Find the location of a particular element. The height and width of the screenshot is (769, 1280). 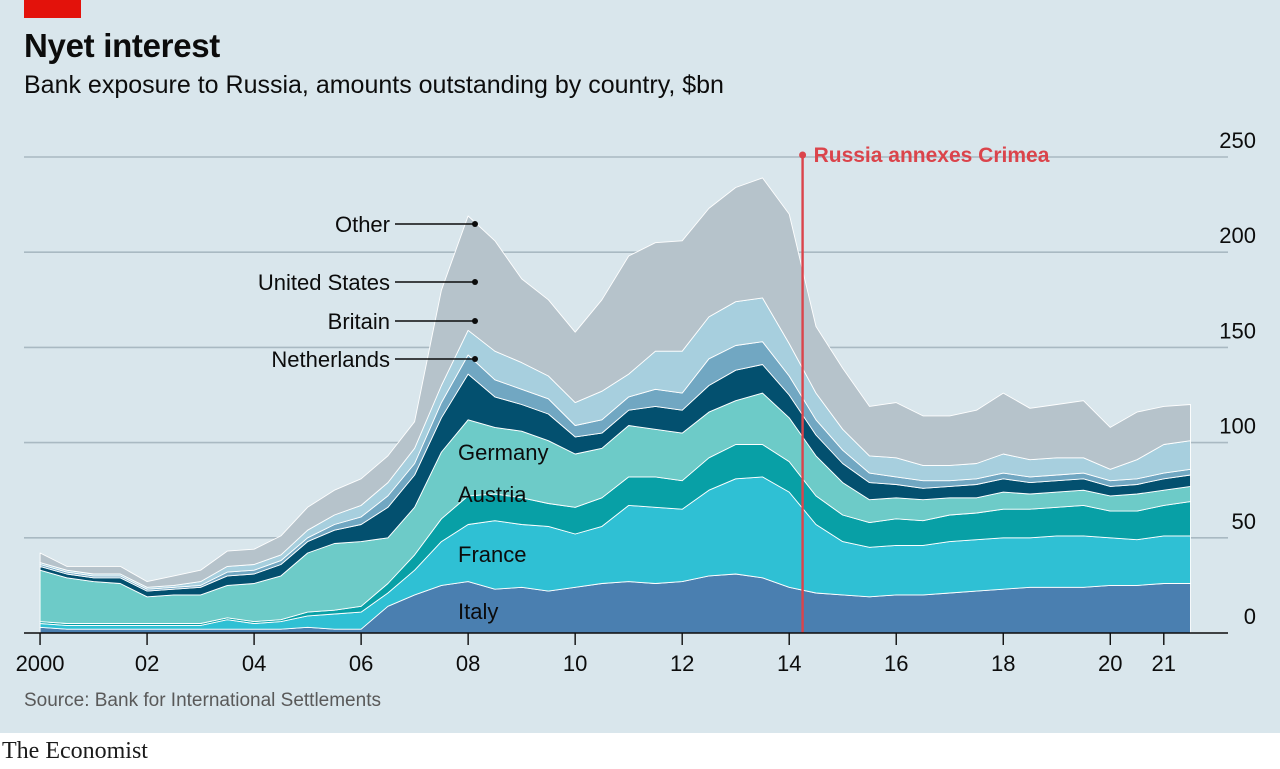

annotations: Russia annexes Crimea is located at coordinates (924, 388).